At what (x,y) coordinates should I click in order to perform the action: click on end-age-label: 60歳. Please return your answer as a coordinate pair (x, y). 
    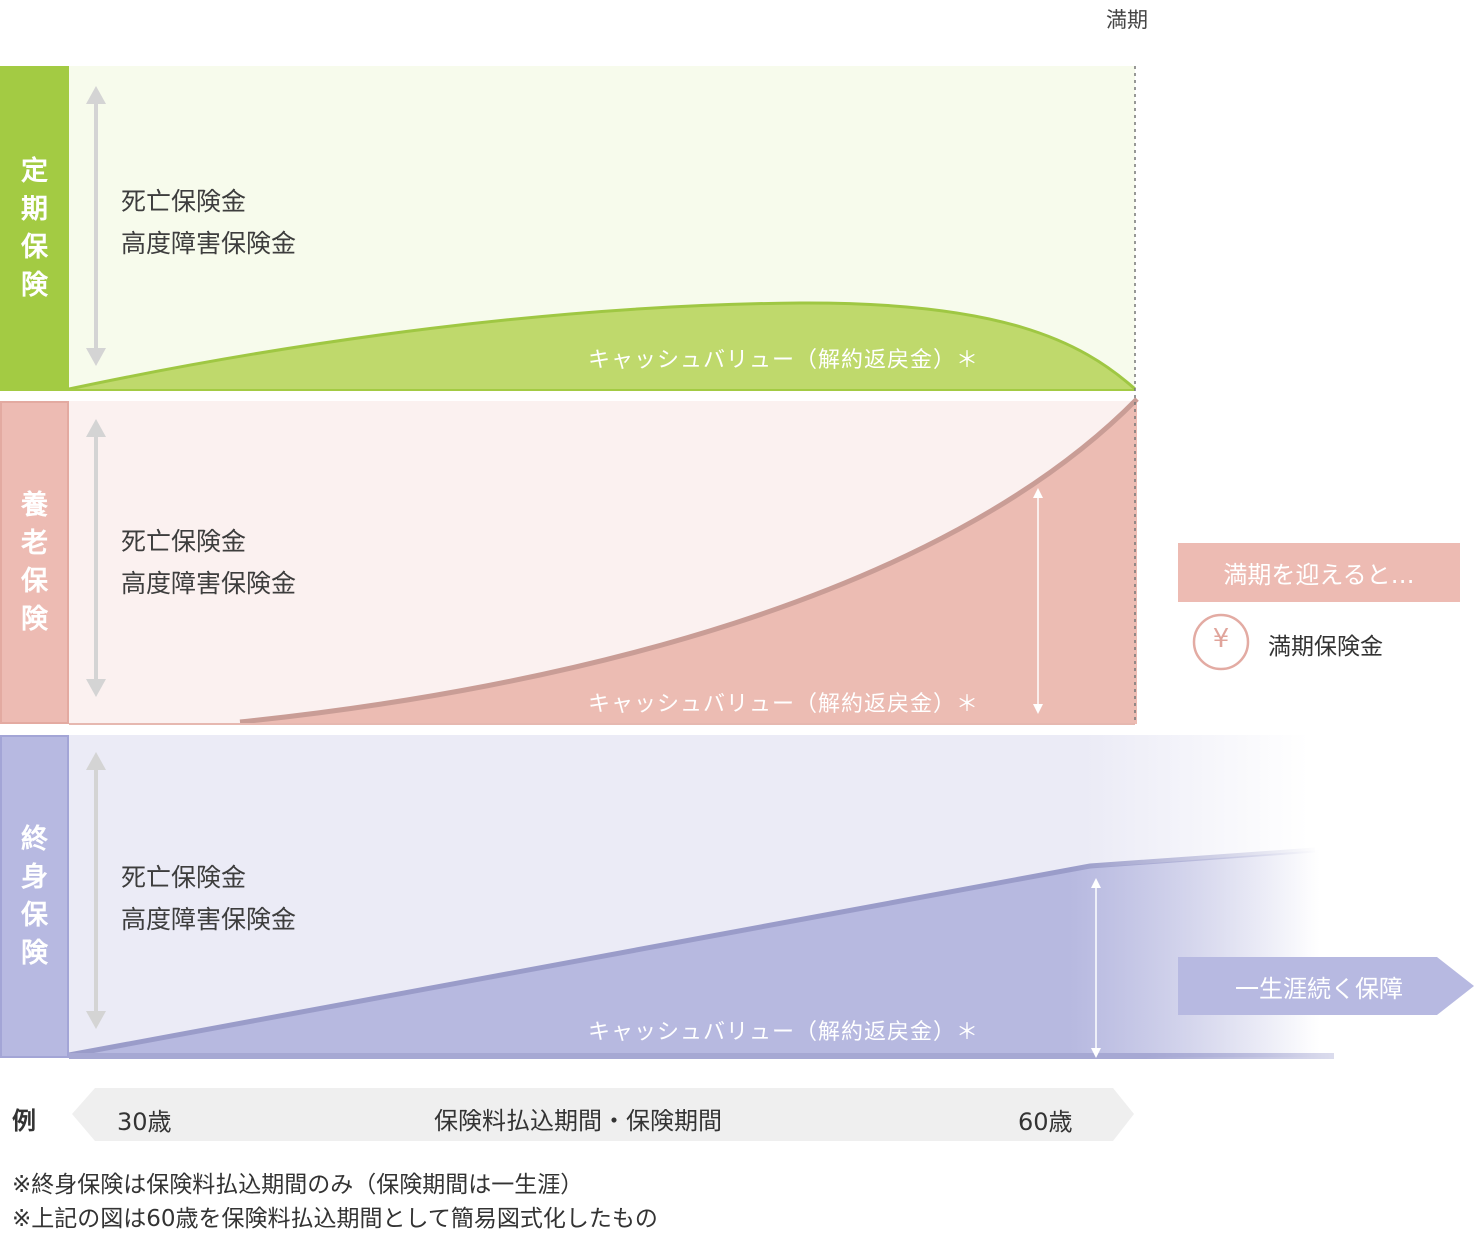
    Looking at the image, I should click on (1045, 1122).